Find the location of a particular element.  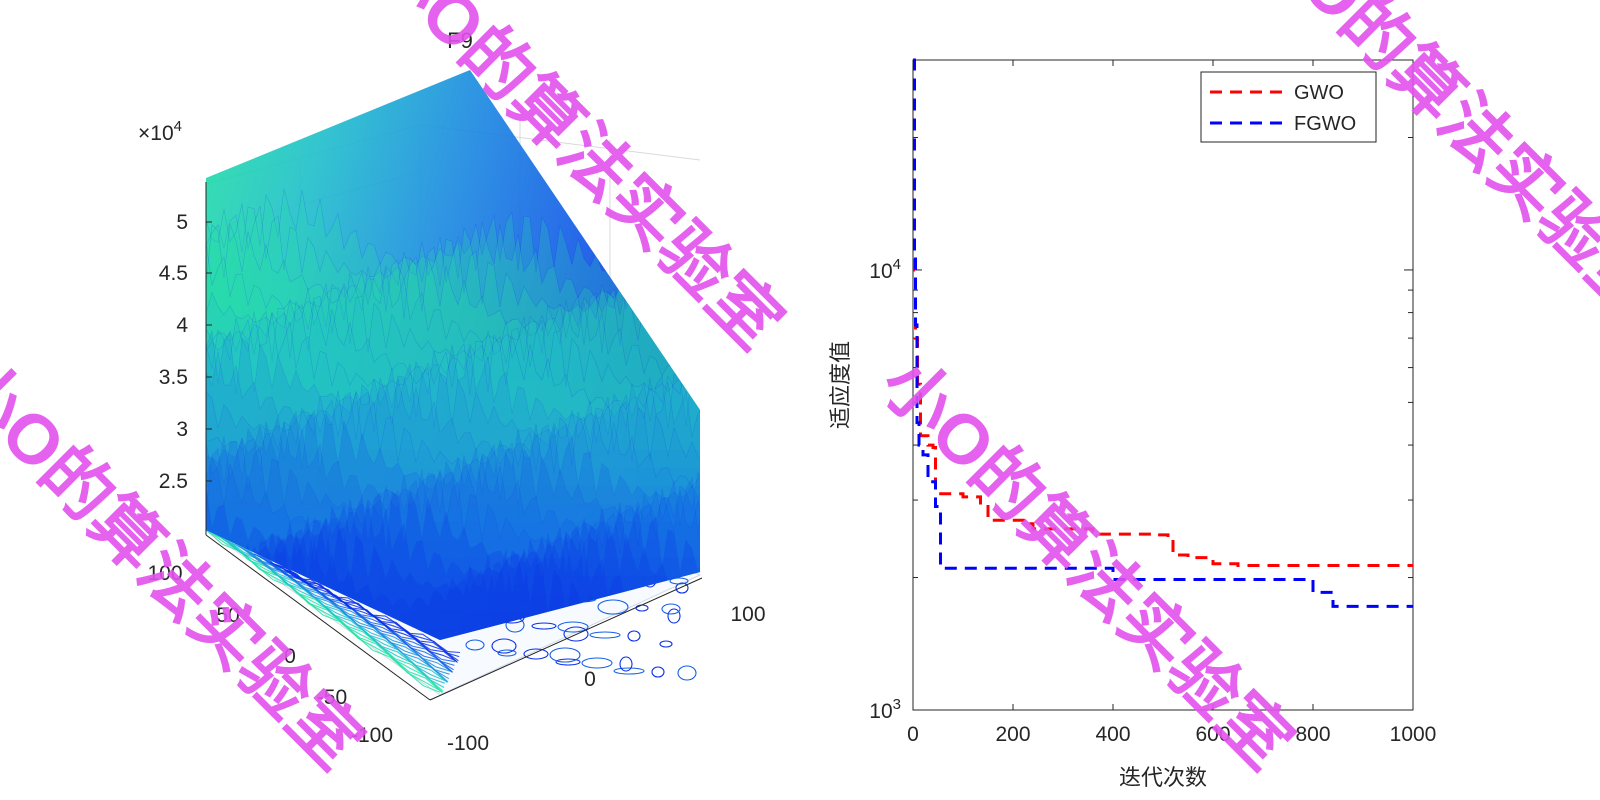

y-axis-line is located at coordinates (318, 617).